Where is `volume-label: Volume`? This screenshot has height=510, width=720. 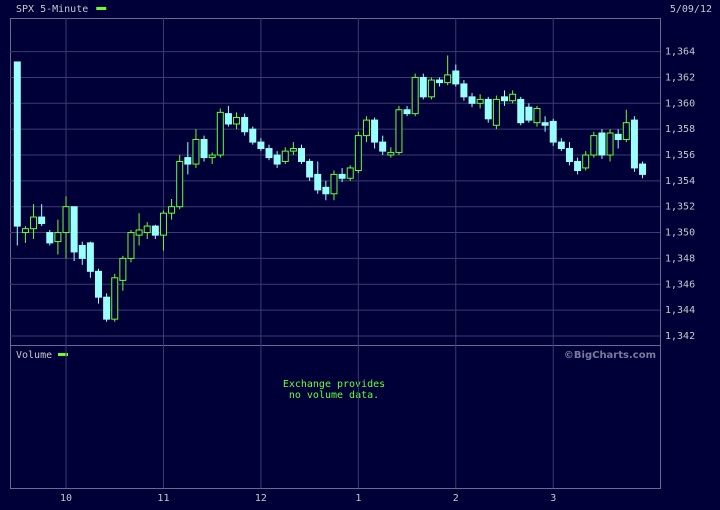 volume-label: Volume is located at coordinates (34, 355).